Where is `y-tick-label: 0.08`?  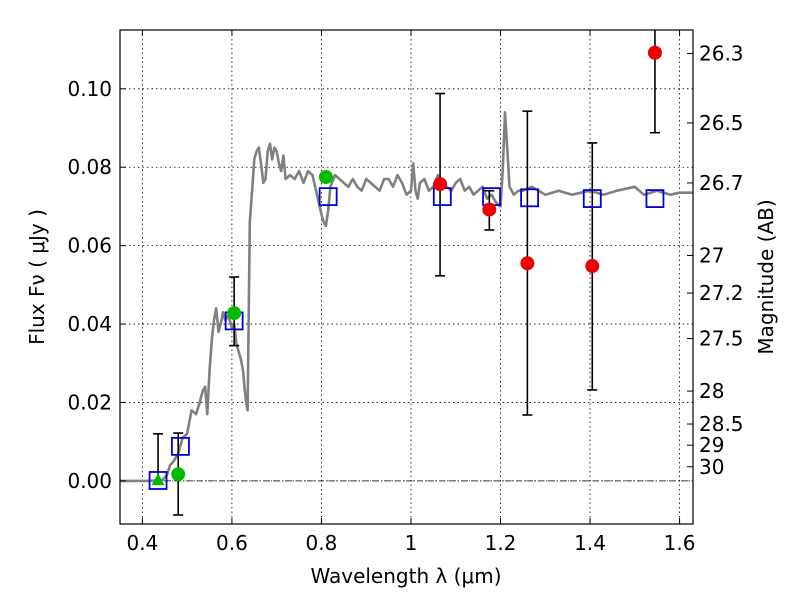
y-tick-label: 0.08 is located at coordinates (89, 167).